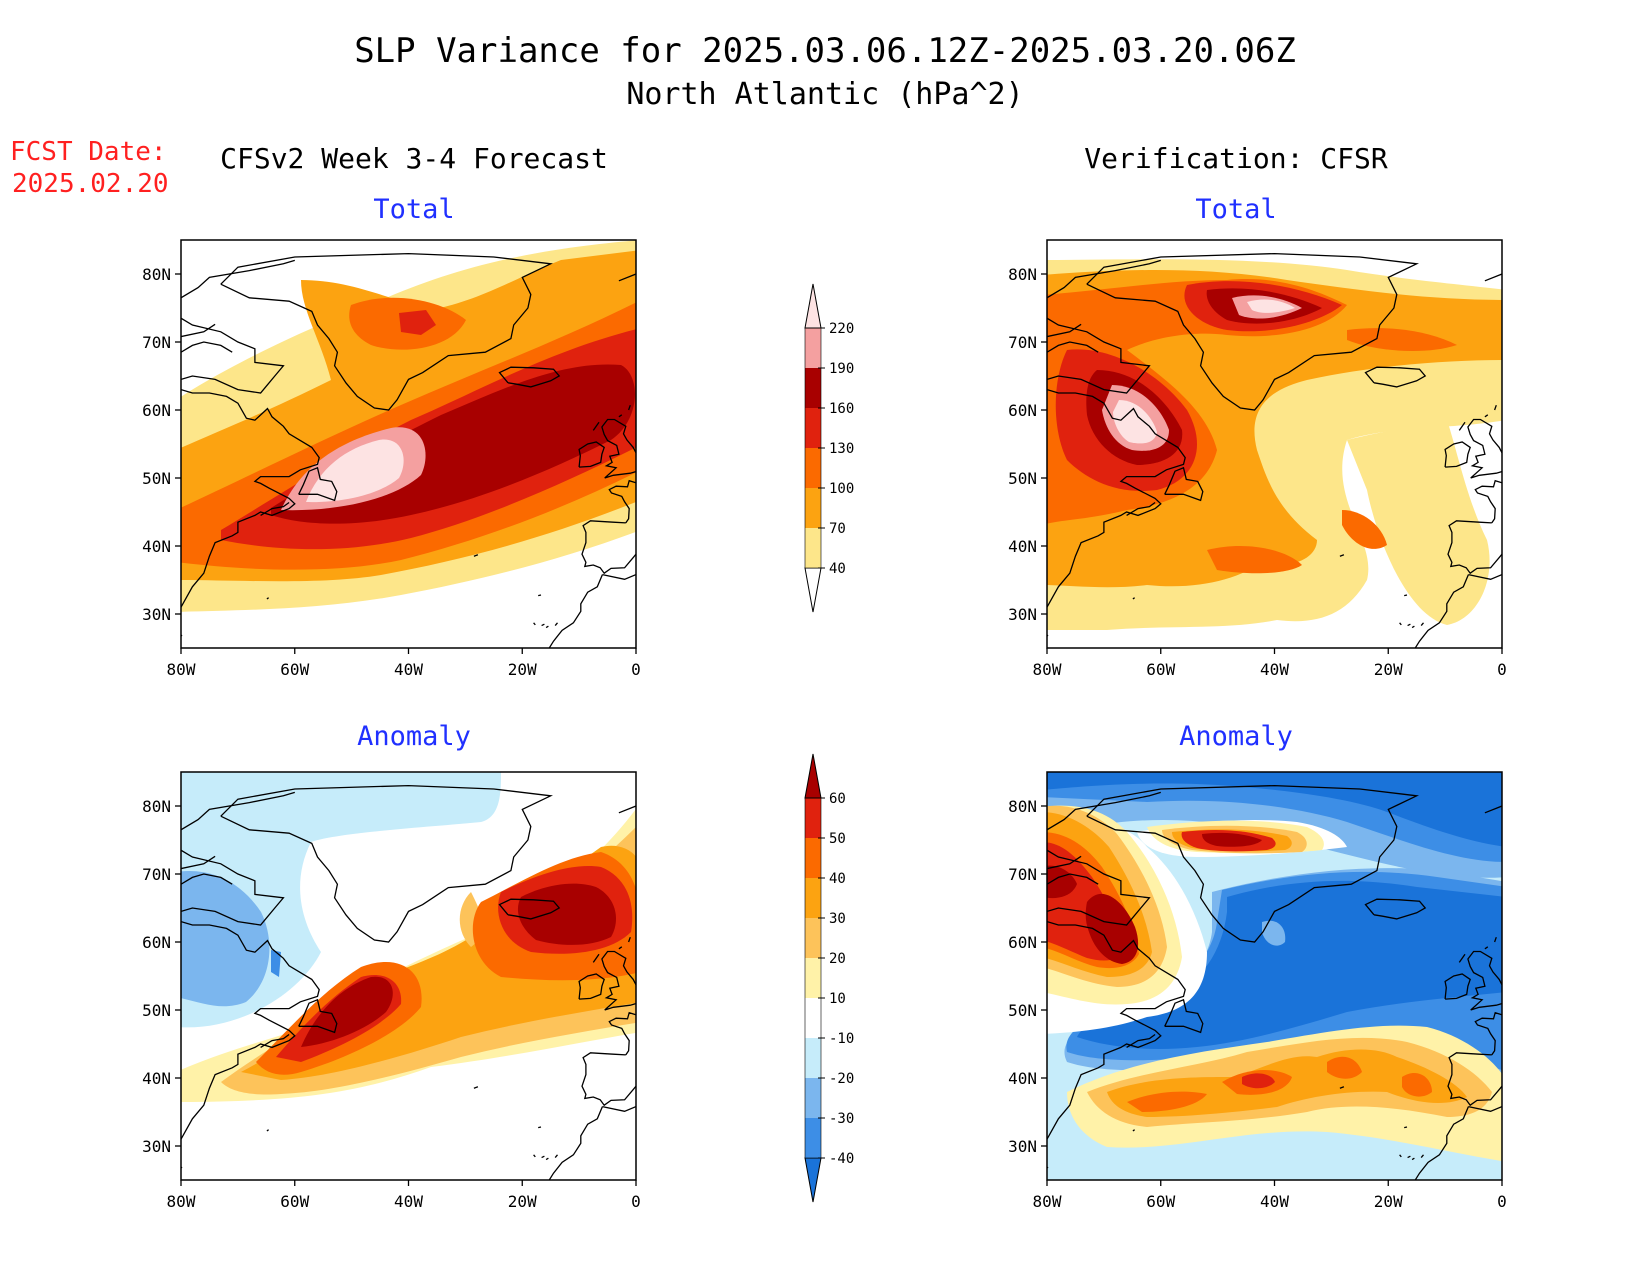 This screenshot has height=1275, width=1650. What do you see at coordinates (837, 959) in the screenshot?
I see `colorbar-label: 20` at bounding box center [837, 959].